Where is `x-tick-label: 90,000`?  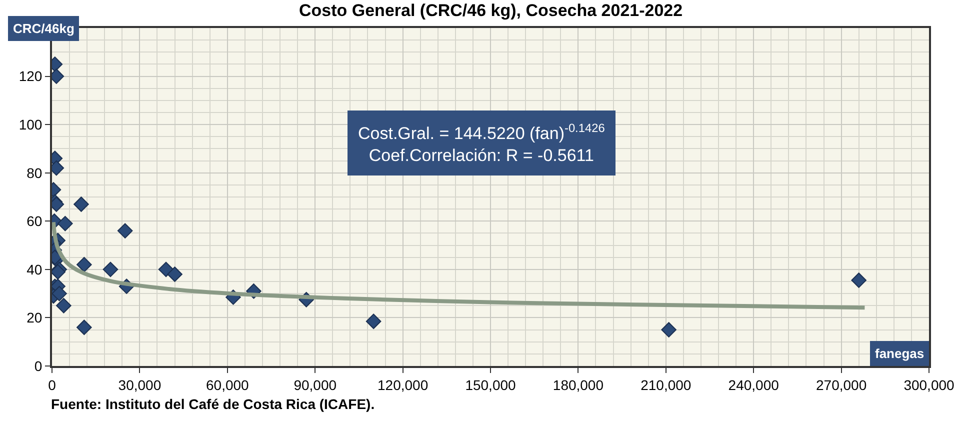
x-tick-label: 90,000 is located at coordinates (315, 384).